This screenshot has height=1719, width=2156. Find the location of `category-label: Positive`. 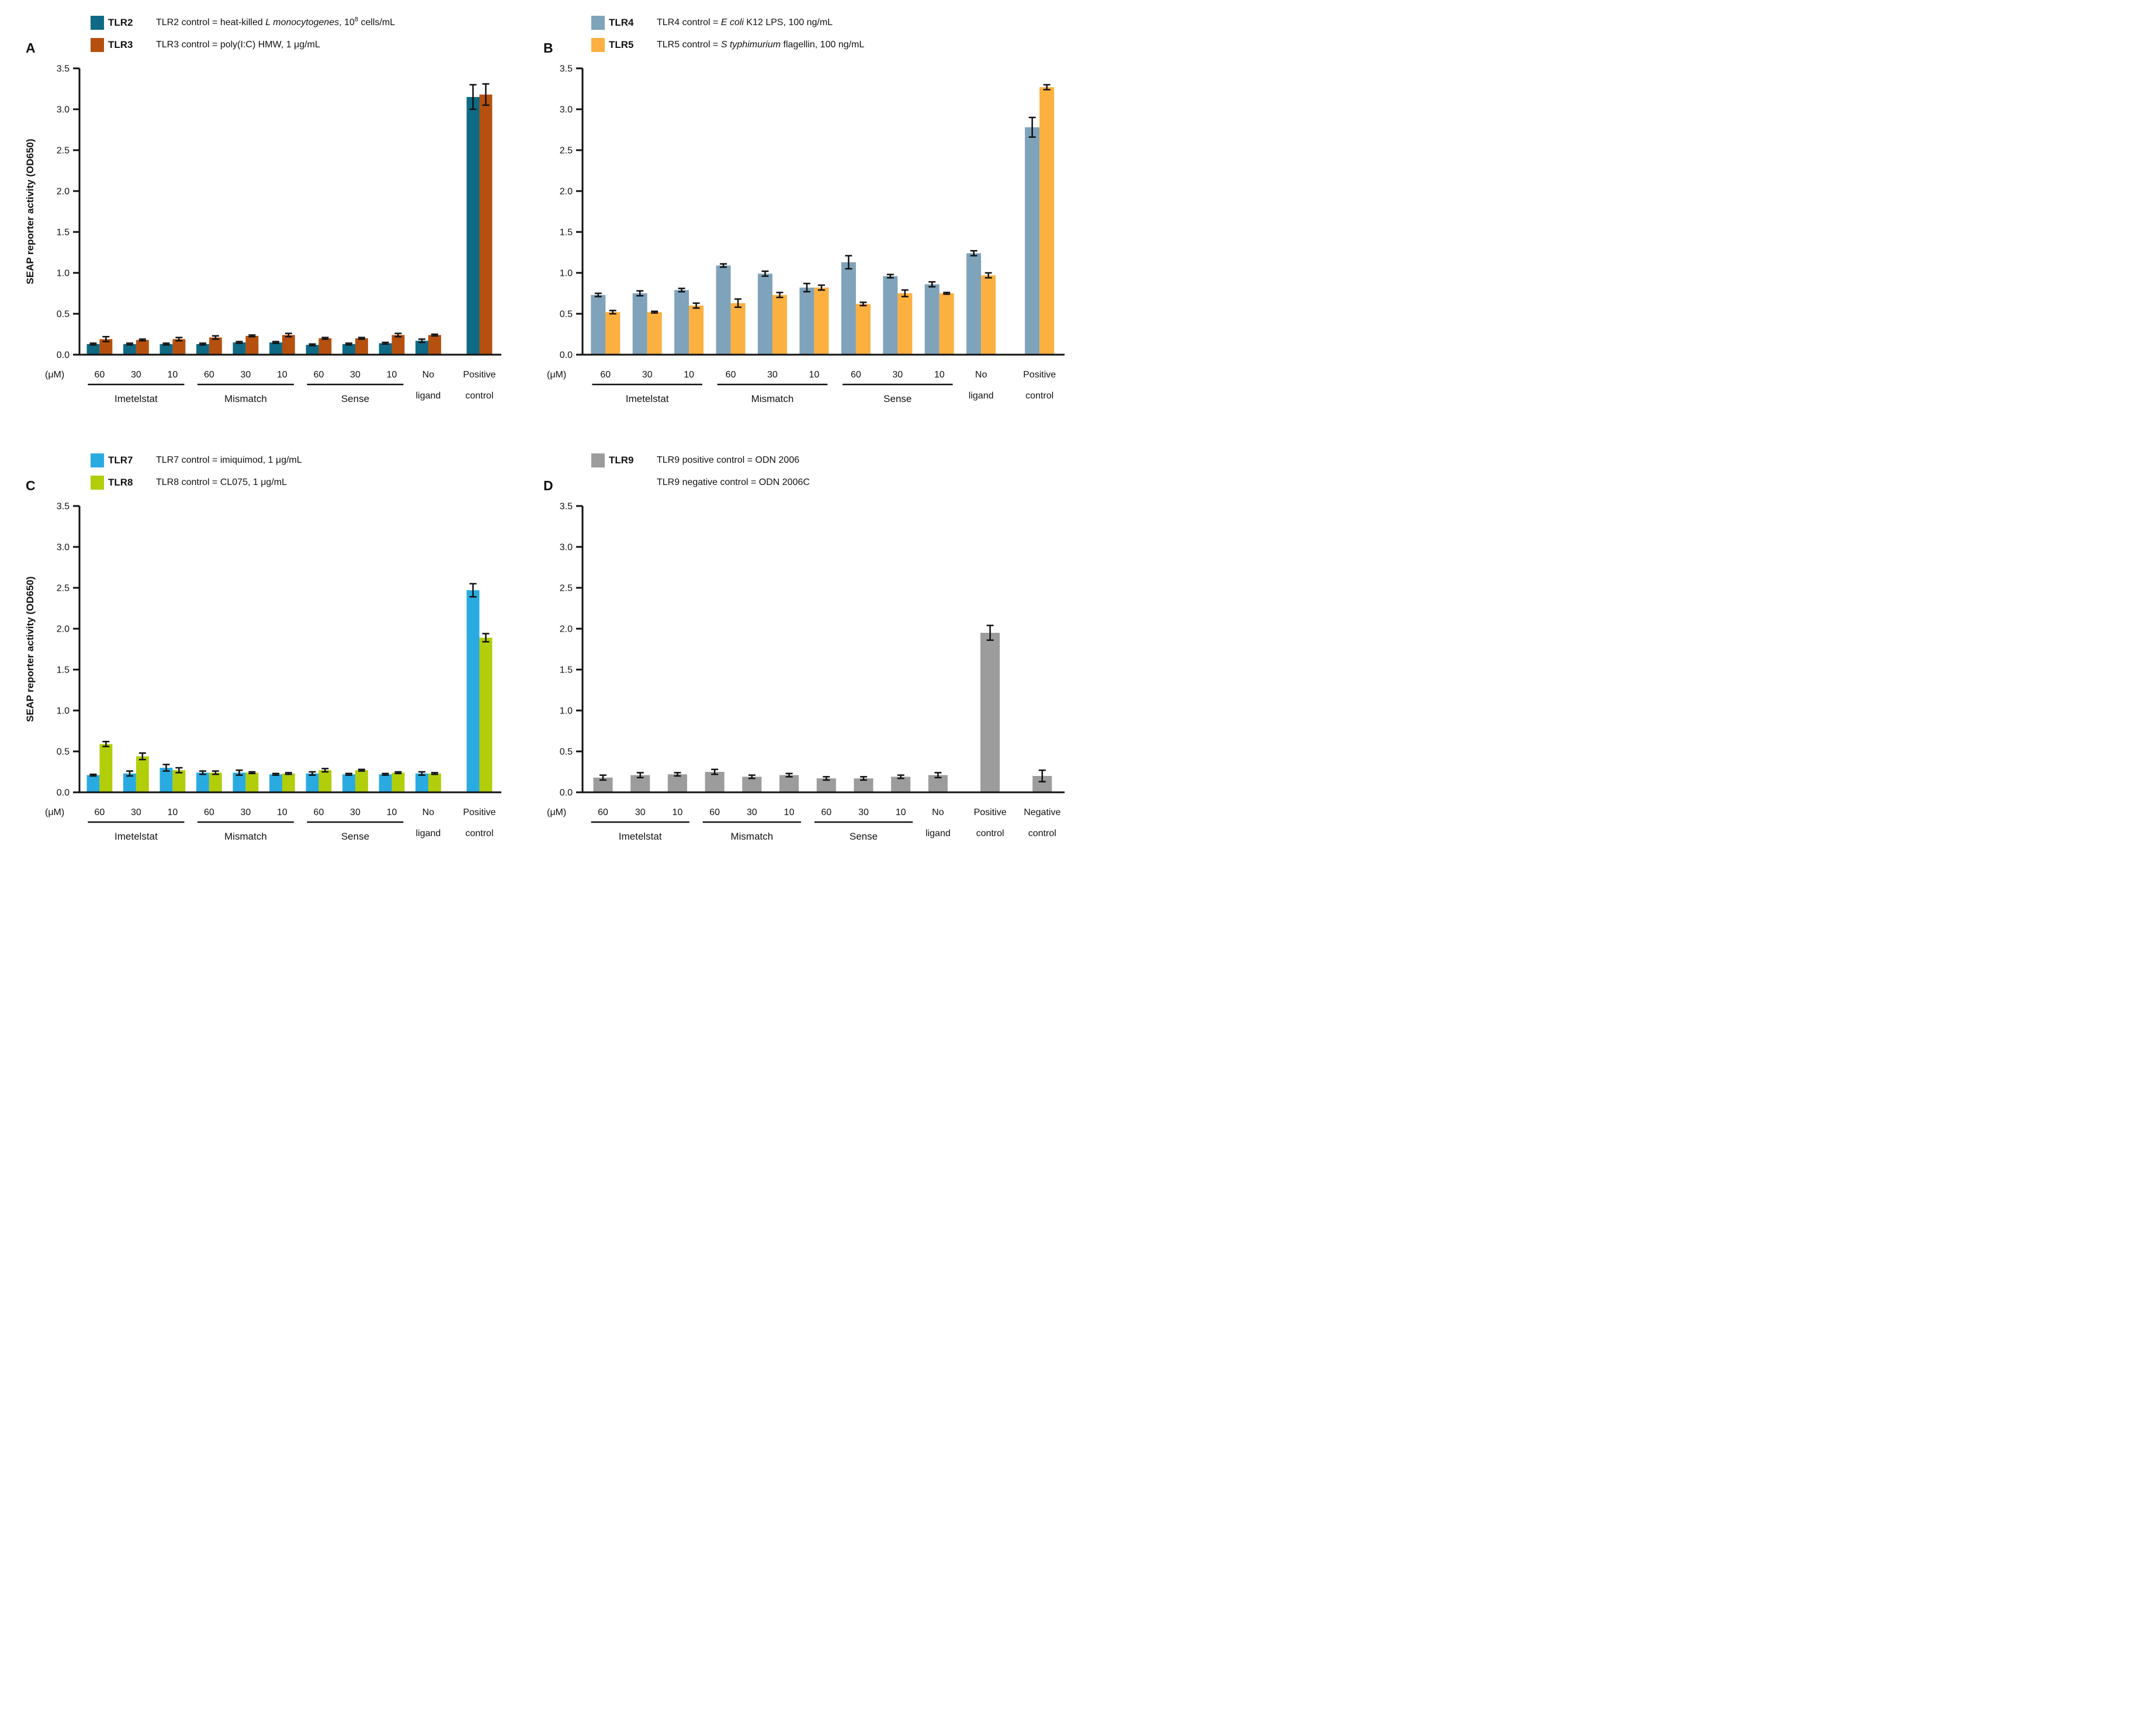

category-label: Positive is located at coordinates (990, 812).